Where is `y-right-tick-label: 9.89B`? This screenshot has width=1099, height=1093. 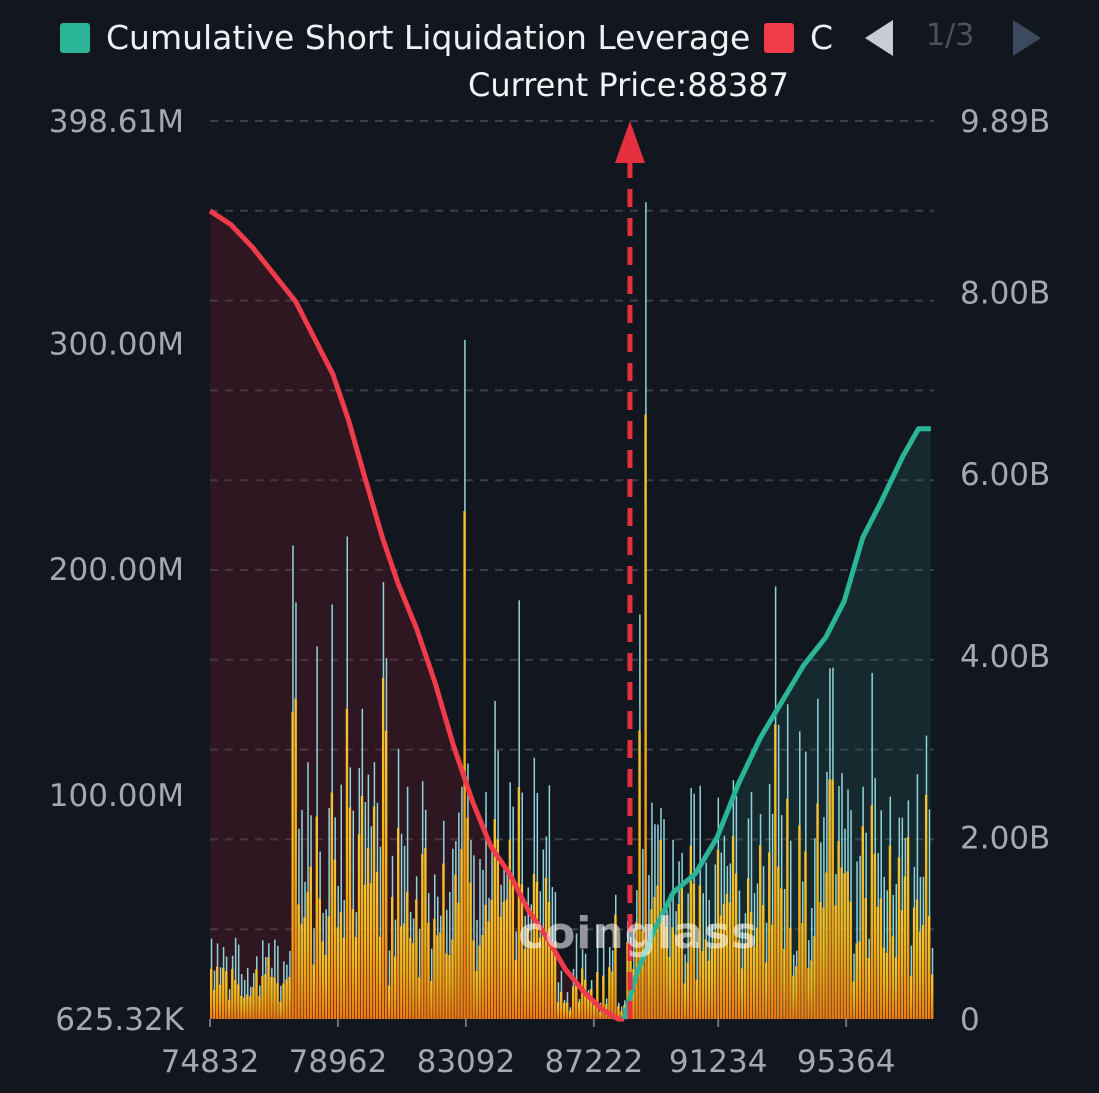
y-right-tick-label: 9.89B is located at coordinates (1005, 122).